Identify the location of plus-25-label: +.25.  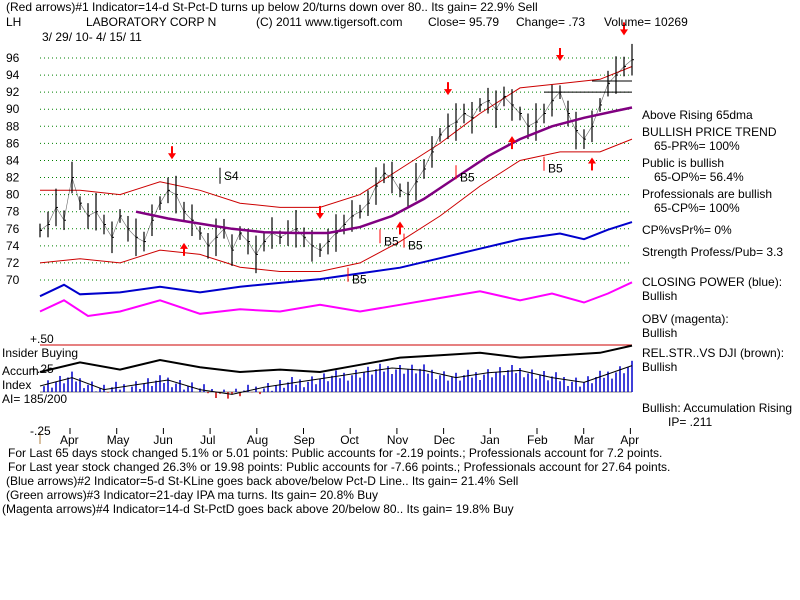
(42, 369).